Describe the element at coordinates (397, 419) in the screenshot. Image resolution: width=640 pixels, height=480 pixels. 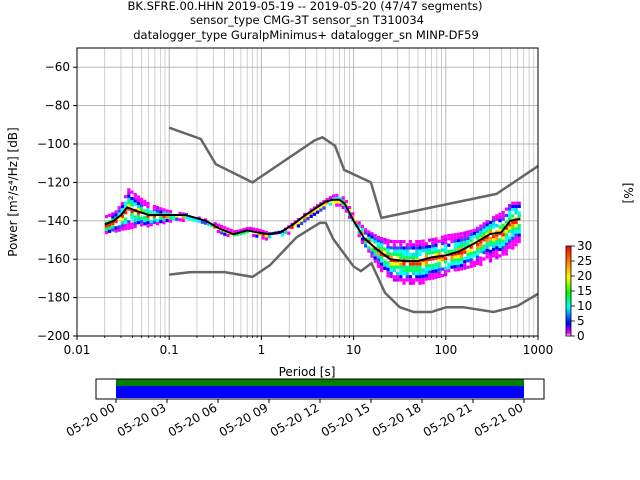
I see `coverage-tick-label: 05-20 18` at that location.